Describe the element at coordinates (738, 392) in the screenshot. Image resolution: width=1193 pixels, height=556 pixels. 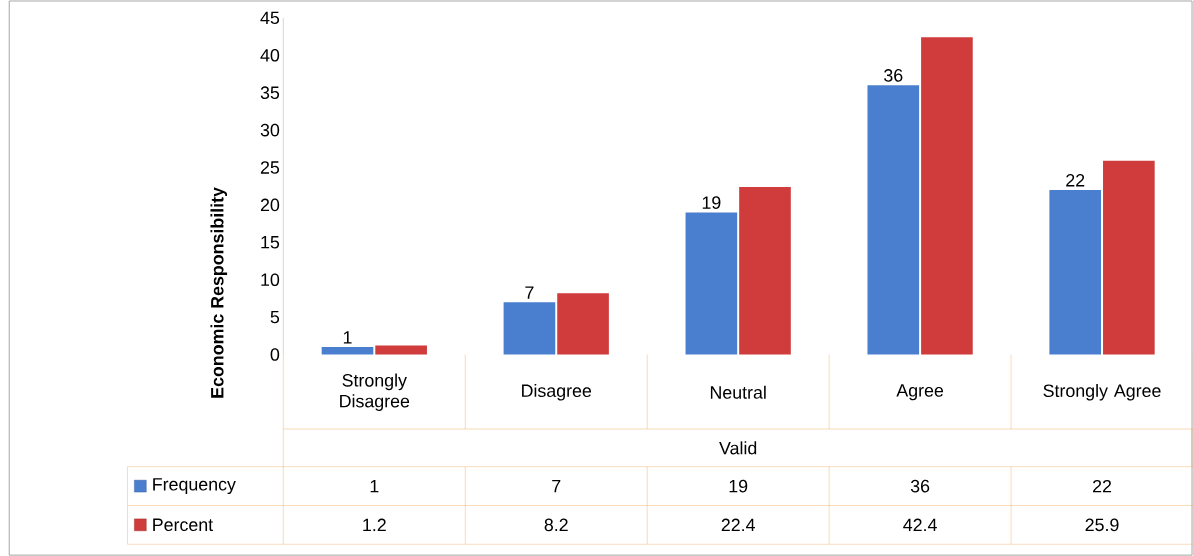
I see `x-tick-label: Neutral` at that location.